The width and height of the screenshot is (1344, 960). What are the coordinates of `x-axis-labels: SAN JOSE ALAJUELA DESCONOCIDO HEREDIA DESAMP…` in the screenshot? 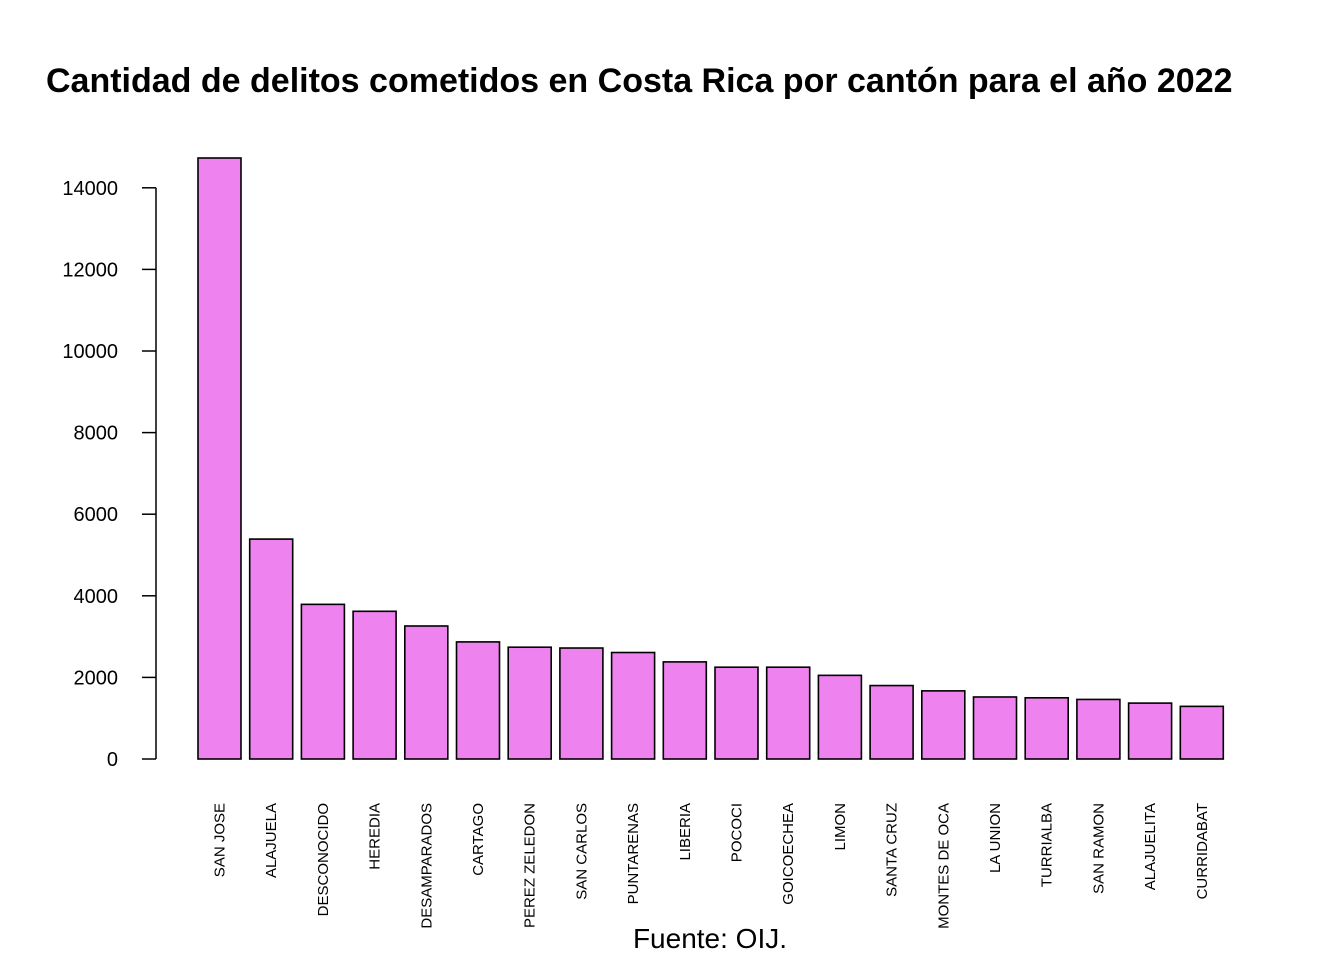 It's located at (711, 866).